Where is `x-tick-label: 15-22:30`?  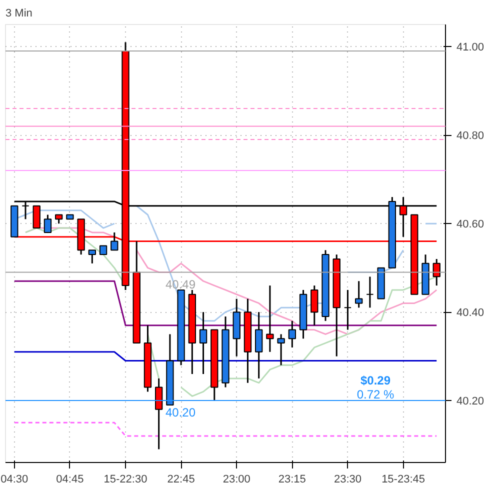
x-tick-label: 15-22:30 is located at coordinates (126, 480).